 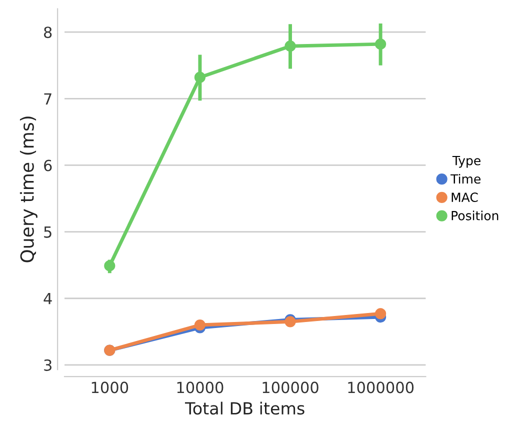 What do you see at coordinates (48, 98) in the screenshot?
I see `y-tick-label: 7` at bounding box center [48, 98].